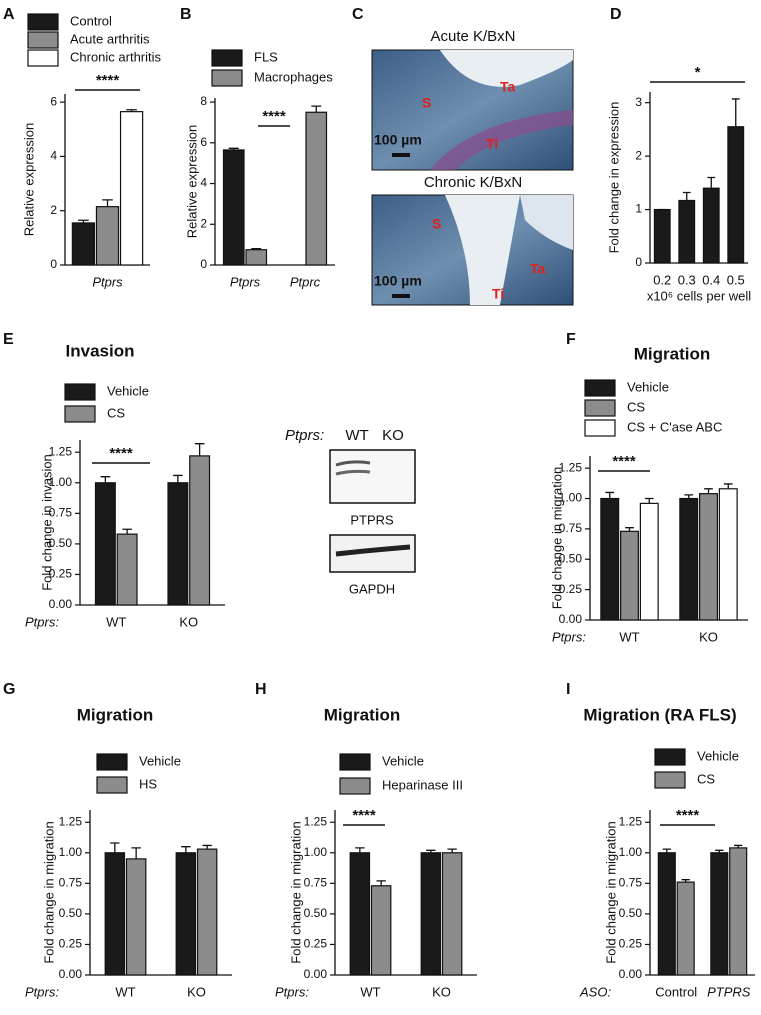 The image size is (761, 1015). Describe the element at coordinates (595, 991) in the screenshot. I see `x-prefix: ASO:` at that location.